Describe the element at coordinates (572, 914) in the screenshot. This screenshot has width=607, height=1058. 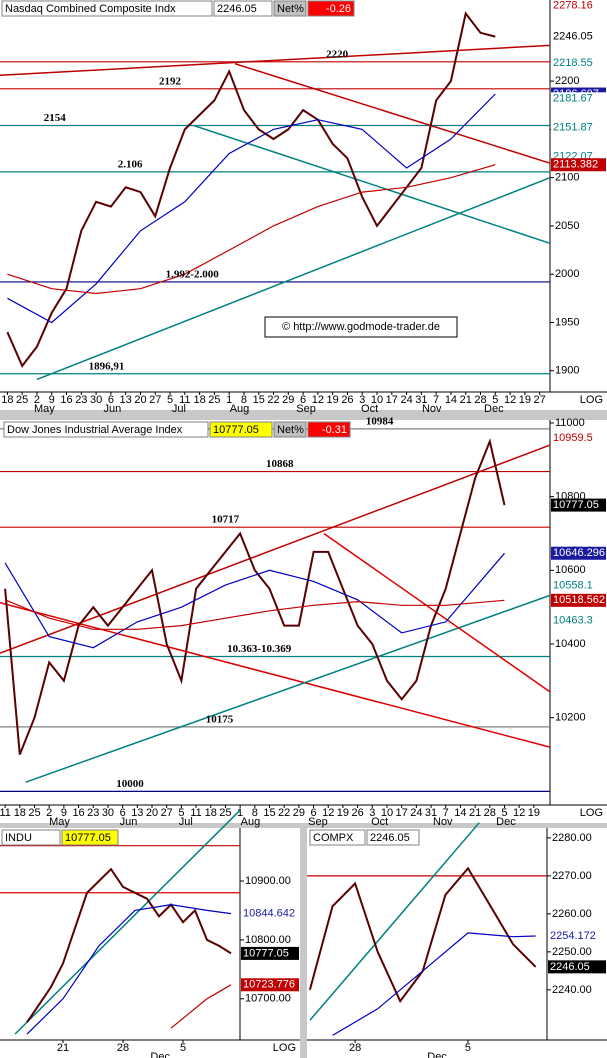
I see `y-tick-label: 2260.00` at that location.